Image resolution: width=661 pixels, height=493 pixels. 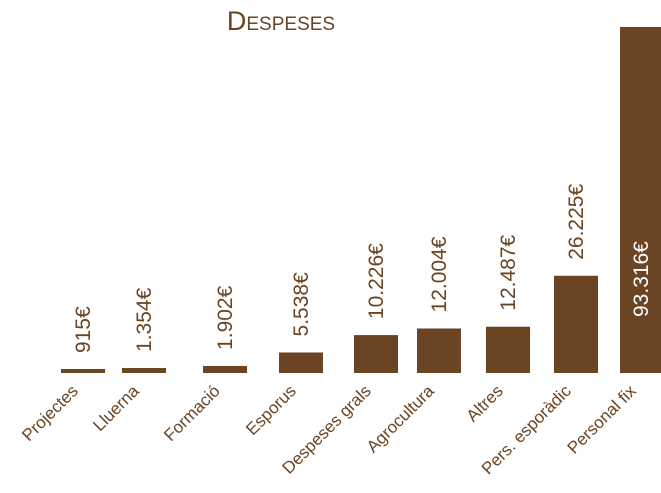 What do you see at coordinates (50, 413) in the screenshot?
I see `category-label: Projectes` at bounding box center [50, 413].